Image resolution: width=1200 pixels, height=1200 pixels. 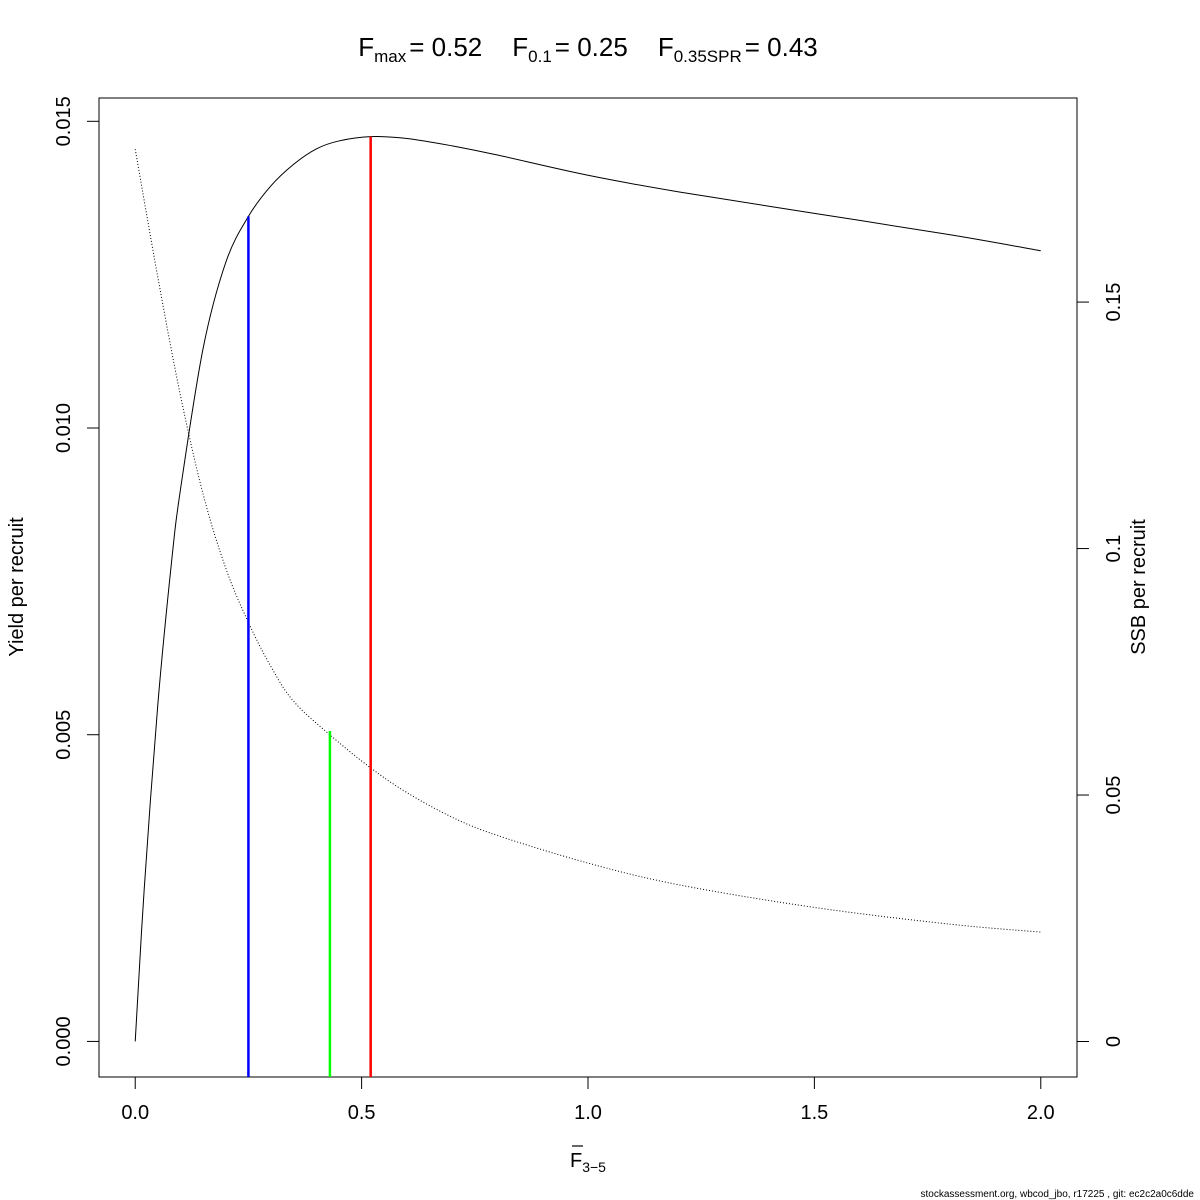 I want to click on y-left-tick-label: 0.015, so click(x=64, y=121).